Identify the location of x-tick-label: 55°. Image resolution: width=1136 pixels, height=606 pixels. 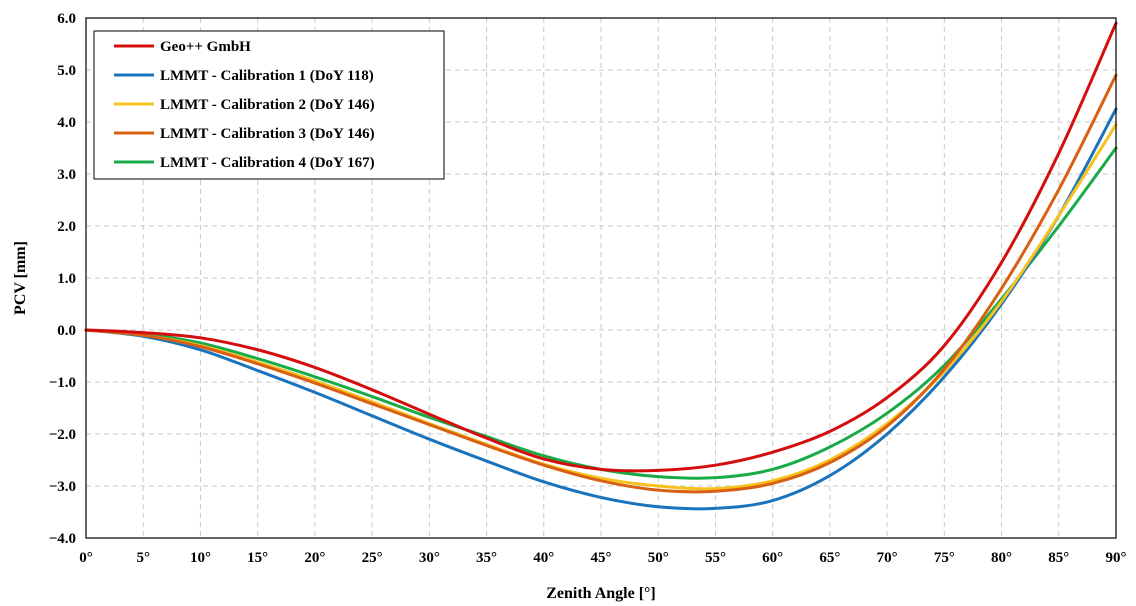
(715, 558).